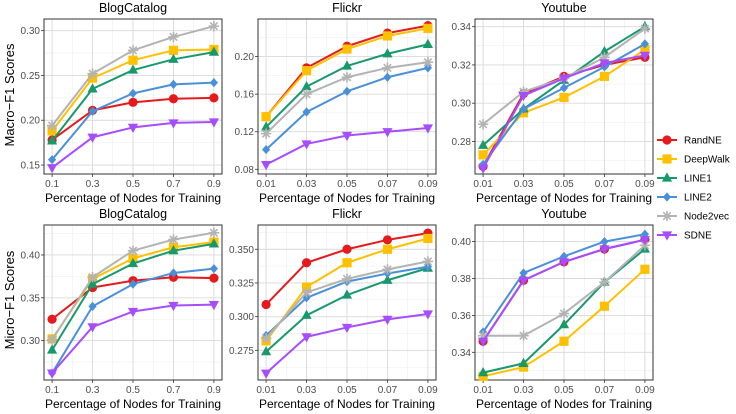 The height and width of the screenshot is (414, 736). Describe the element at coordinates (133, 214) in the screenshot. I see `panel-title: BlogCatalog` at that location.